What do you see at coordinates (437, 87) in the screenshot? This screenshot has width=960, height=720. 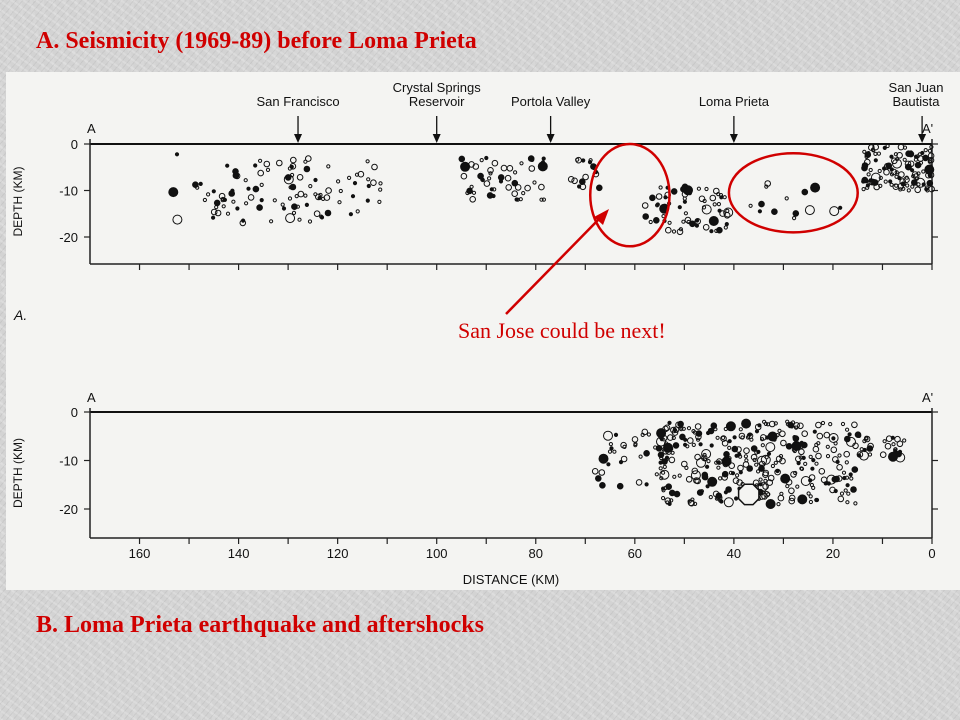 I see `landmark-label: Crystal Springs` at bounding box center [437, 87].